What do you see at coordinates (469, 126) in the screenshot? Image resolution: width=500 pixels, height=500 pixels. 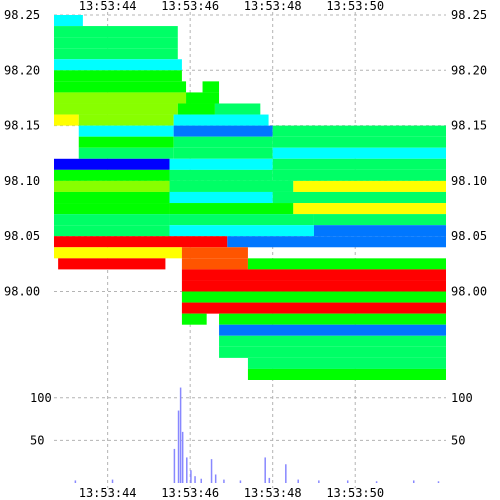 I see `right-price-tick-label-2: 98.15` at bounding box center [469, 126].